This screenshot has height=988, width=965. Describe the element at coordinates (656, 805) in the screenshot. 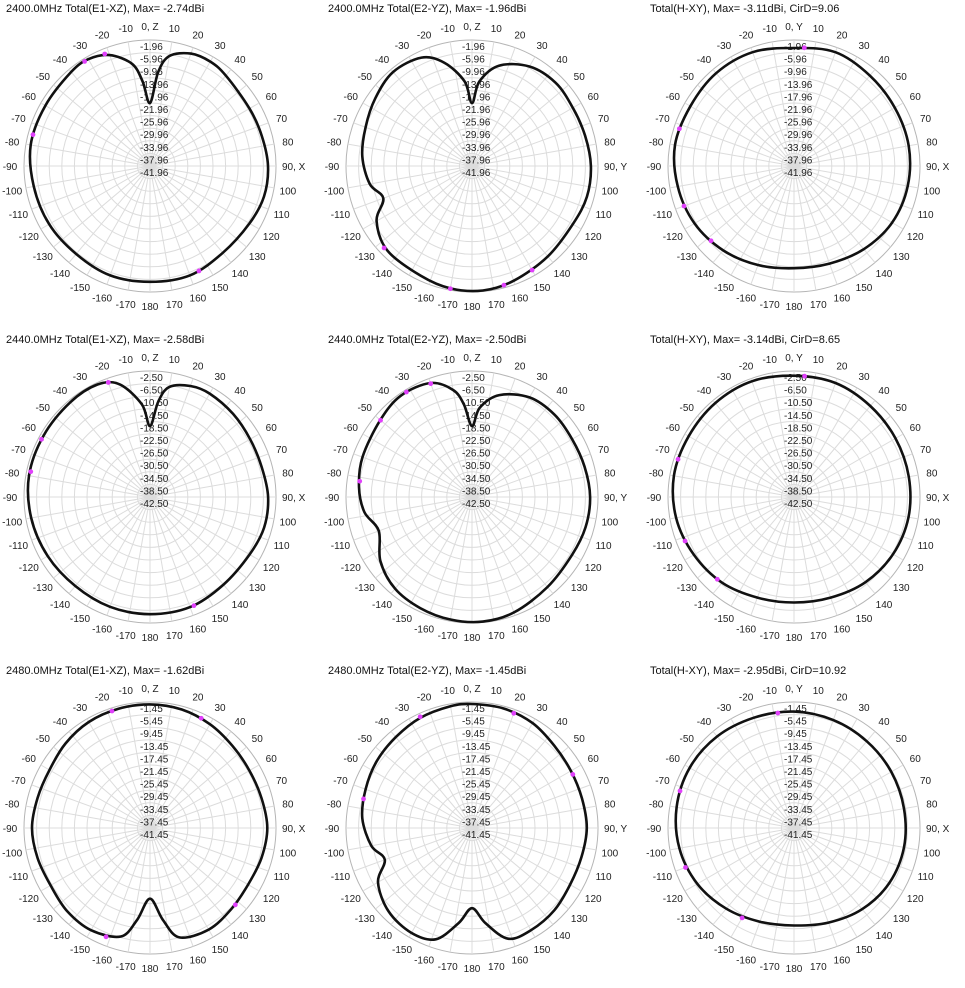

I see `angle-tick-label: -80` at that location.